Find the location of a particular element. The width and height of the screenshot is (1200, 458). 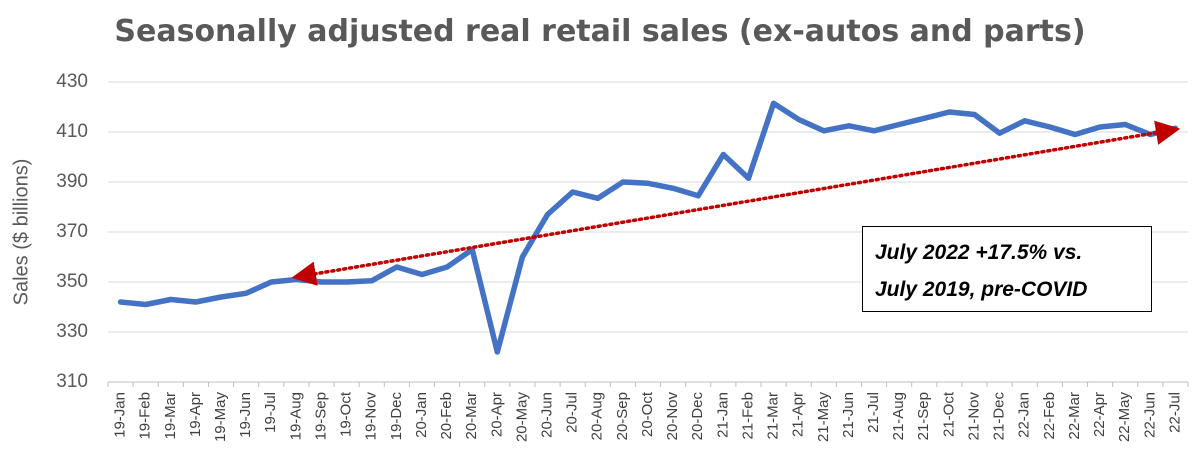

x-tick-label: 20-Oct is located at coordinates (647, 414).